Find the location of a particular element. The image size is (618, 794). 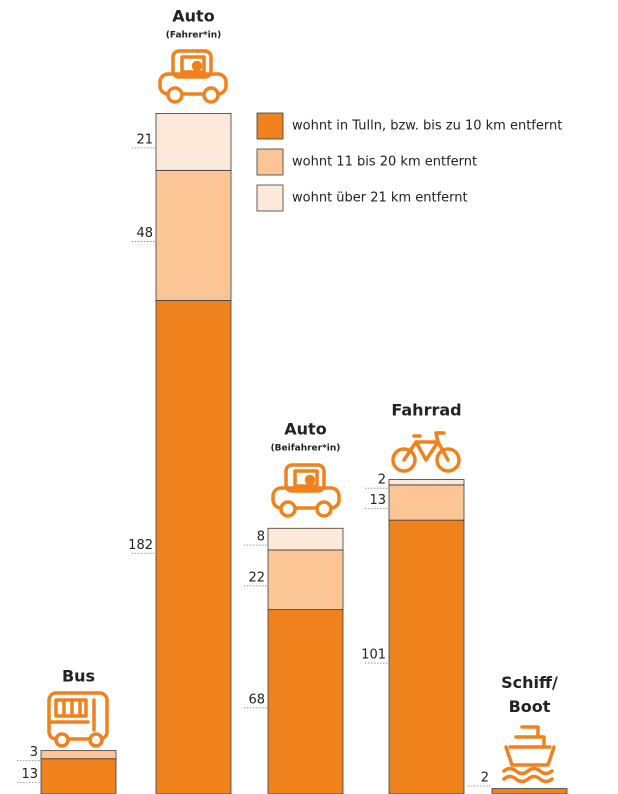

value-label: 68 is located at coordinates (256, 699).